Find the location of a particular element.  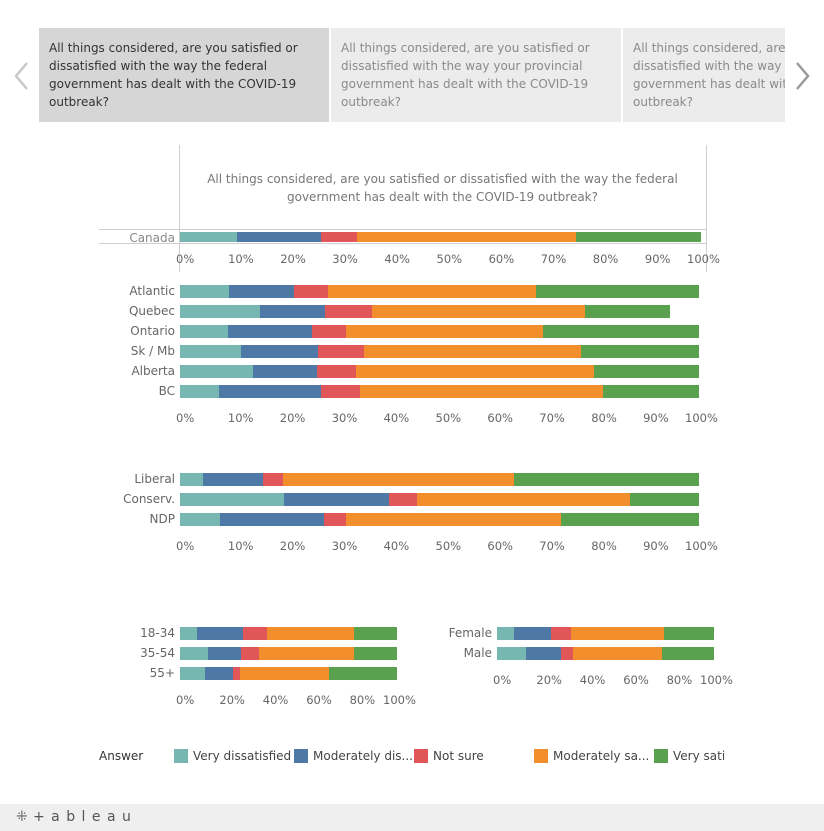

x-tick-label: 40% is located at coordinates (396, 546).